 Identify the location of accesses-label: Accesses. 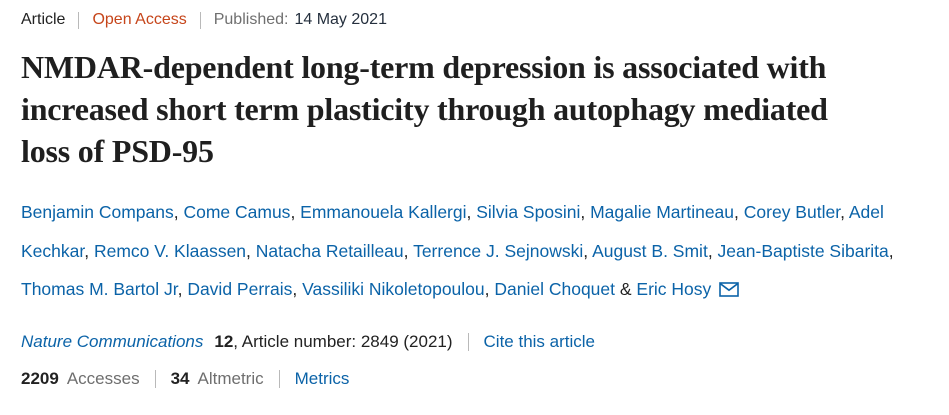
(103, 379).